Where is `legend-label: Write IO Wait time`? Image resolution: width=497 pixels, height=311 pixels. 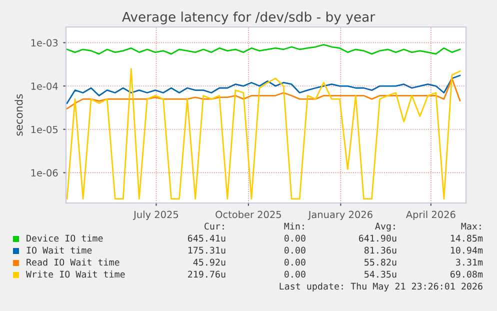 legend-label: Write IO Wait time is located at coordinates (75, 274).